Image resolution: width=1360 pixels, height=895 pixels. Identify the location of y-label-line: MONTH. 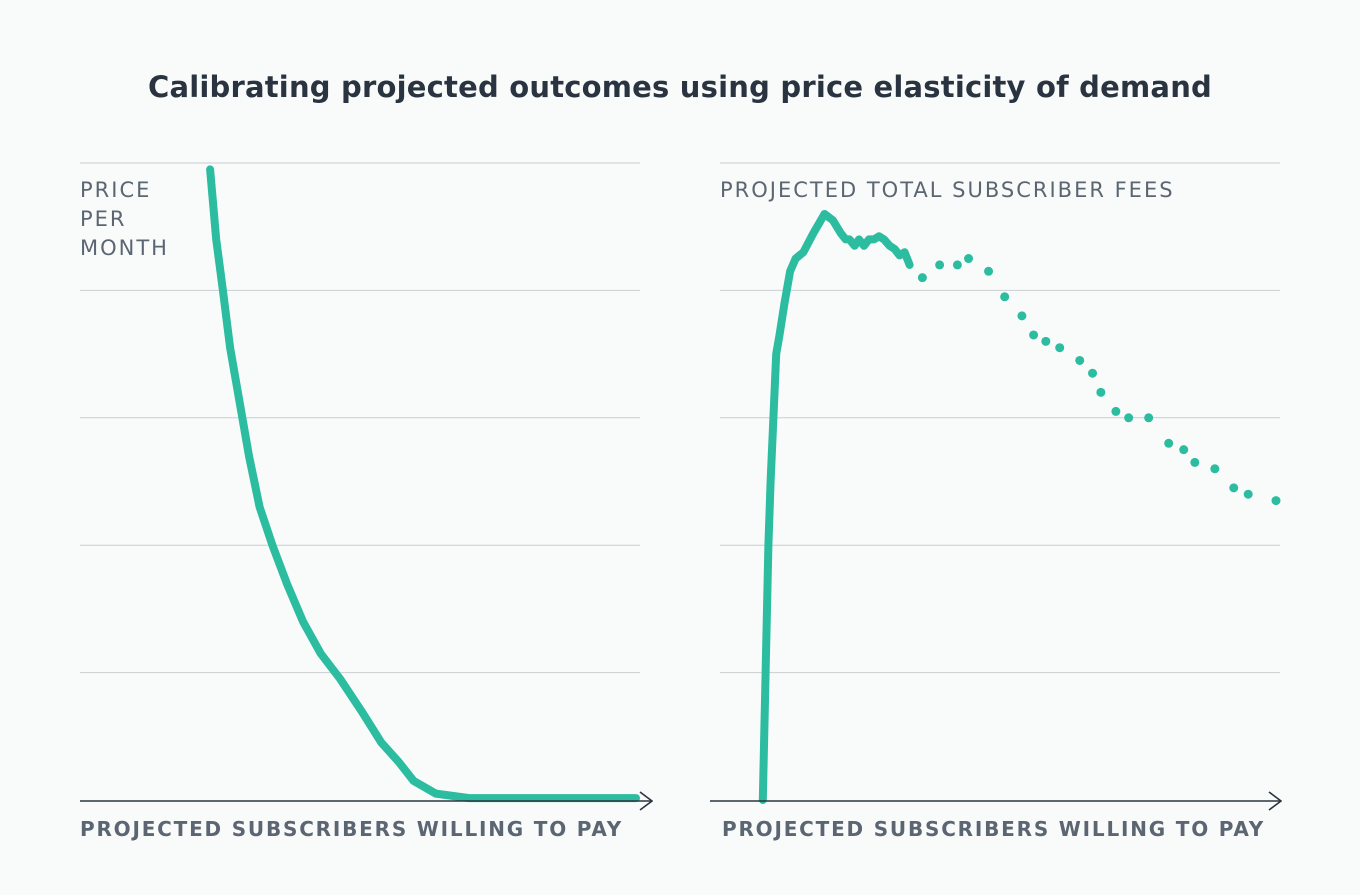
(124, 248).